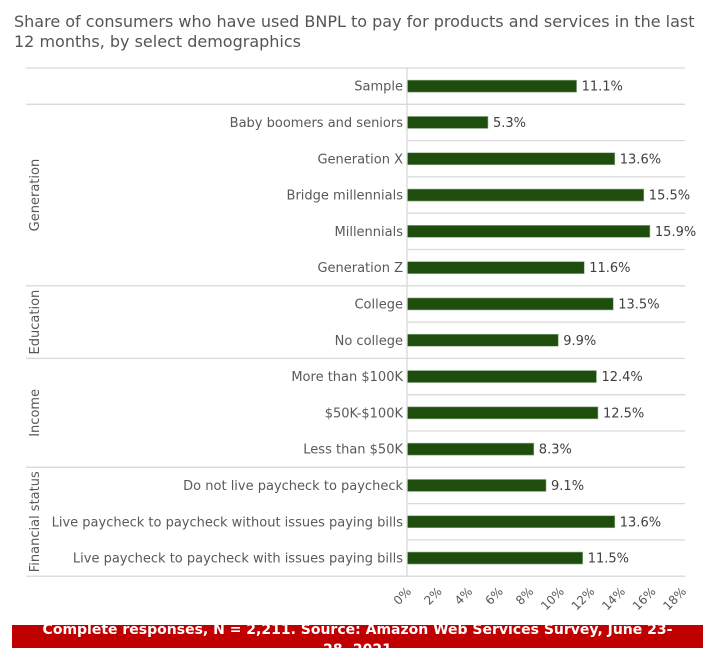 The width and height of the screenshot is (717, 652). Describe the element at coordinates (623, 413) in the screenshot. I see `data-label: 12.5%` at that location.